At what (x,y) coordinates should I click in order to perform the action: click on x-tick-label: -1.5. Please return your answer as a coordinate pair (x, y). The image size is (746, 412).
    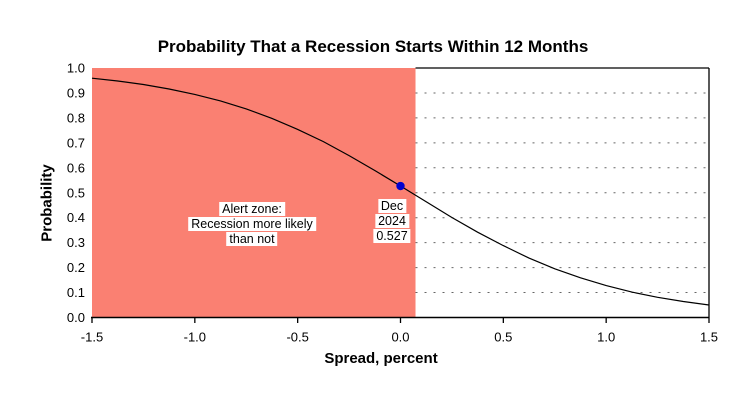
    Looking at the image, I should click on (92, 337).